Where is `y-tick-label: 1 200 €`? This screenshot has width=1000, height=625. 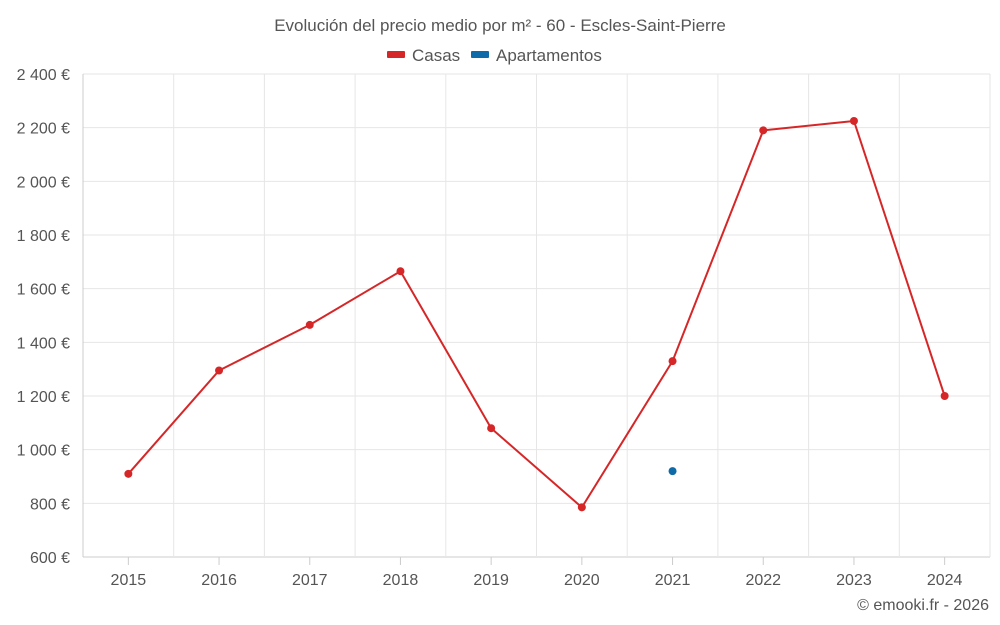 y-tick-label: 1 200 € is located at coordinates (43, 397).